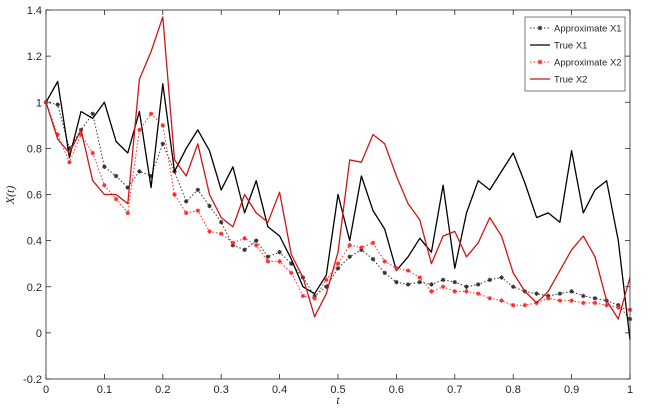 The width and height of the screenshot is (649, 414). What do you see at coordinates (279, 390) in the screenshot?
I see `x-tick-label: 0.4` at bounding box center [279, 390].